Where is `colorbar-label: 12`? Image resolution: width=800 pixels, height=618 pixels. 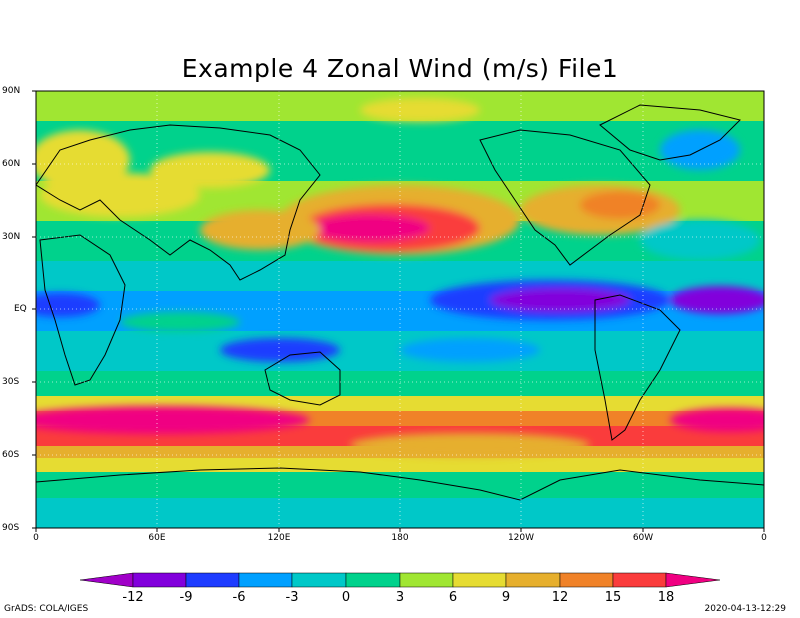
colorbar-label: 12 is located at coordinates (560, 597).